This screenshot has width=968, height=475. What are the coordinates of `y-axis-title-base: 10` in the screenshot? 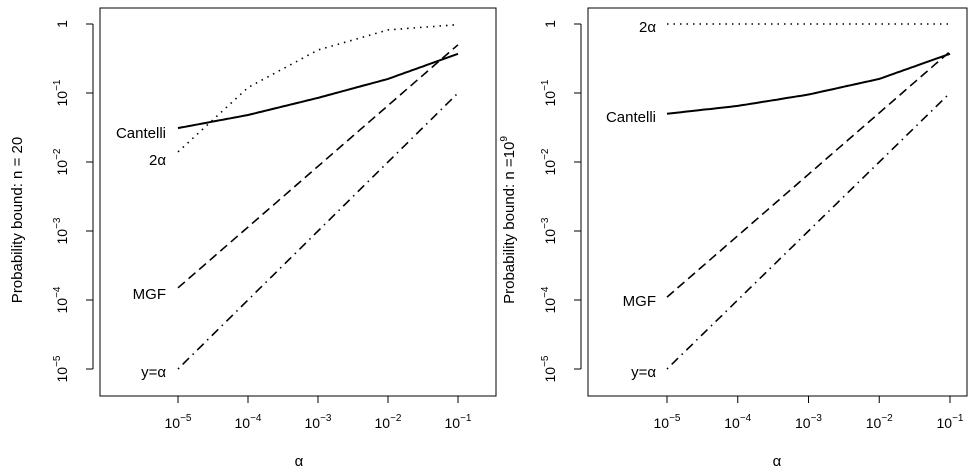 It's located at (509, 150).